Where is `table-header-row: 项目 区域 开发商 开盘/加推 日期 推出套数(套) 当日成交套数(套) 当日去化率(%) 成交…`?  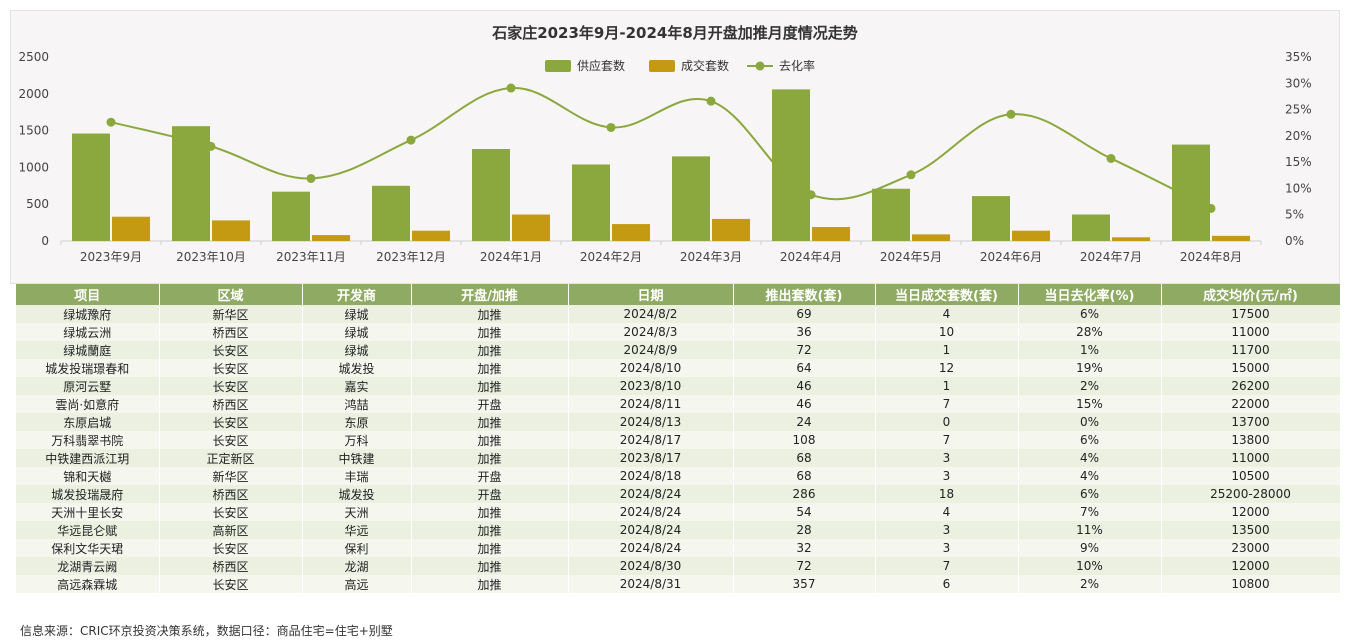
table-header-row: 项目 区域 开发商 开盘/加推 日期 推出套数(套) 当日成交套数(套) 当日去化率(%) 成交… is located at coordinates (678, 294).